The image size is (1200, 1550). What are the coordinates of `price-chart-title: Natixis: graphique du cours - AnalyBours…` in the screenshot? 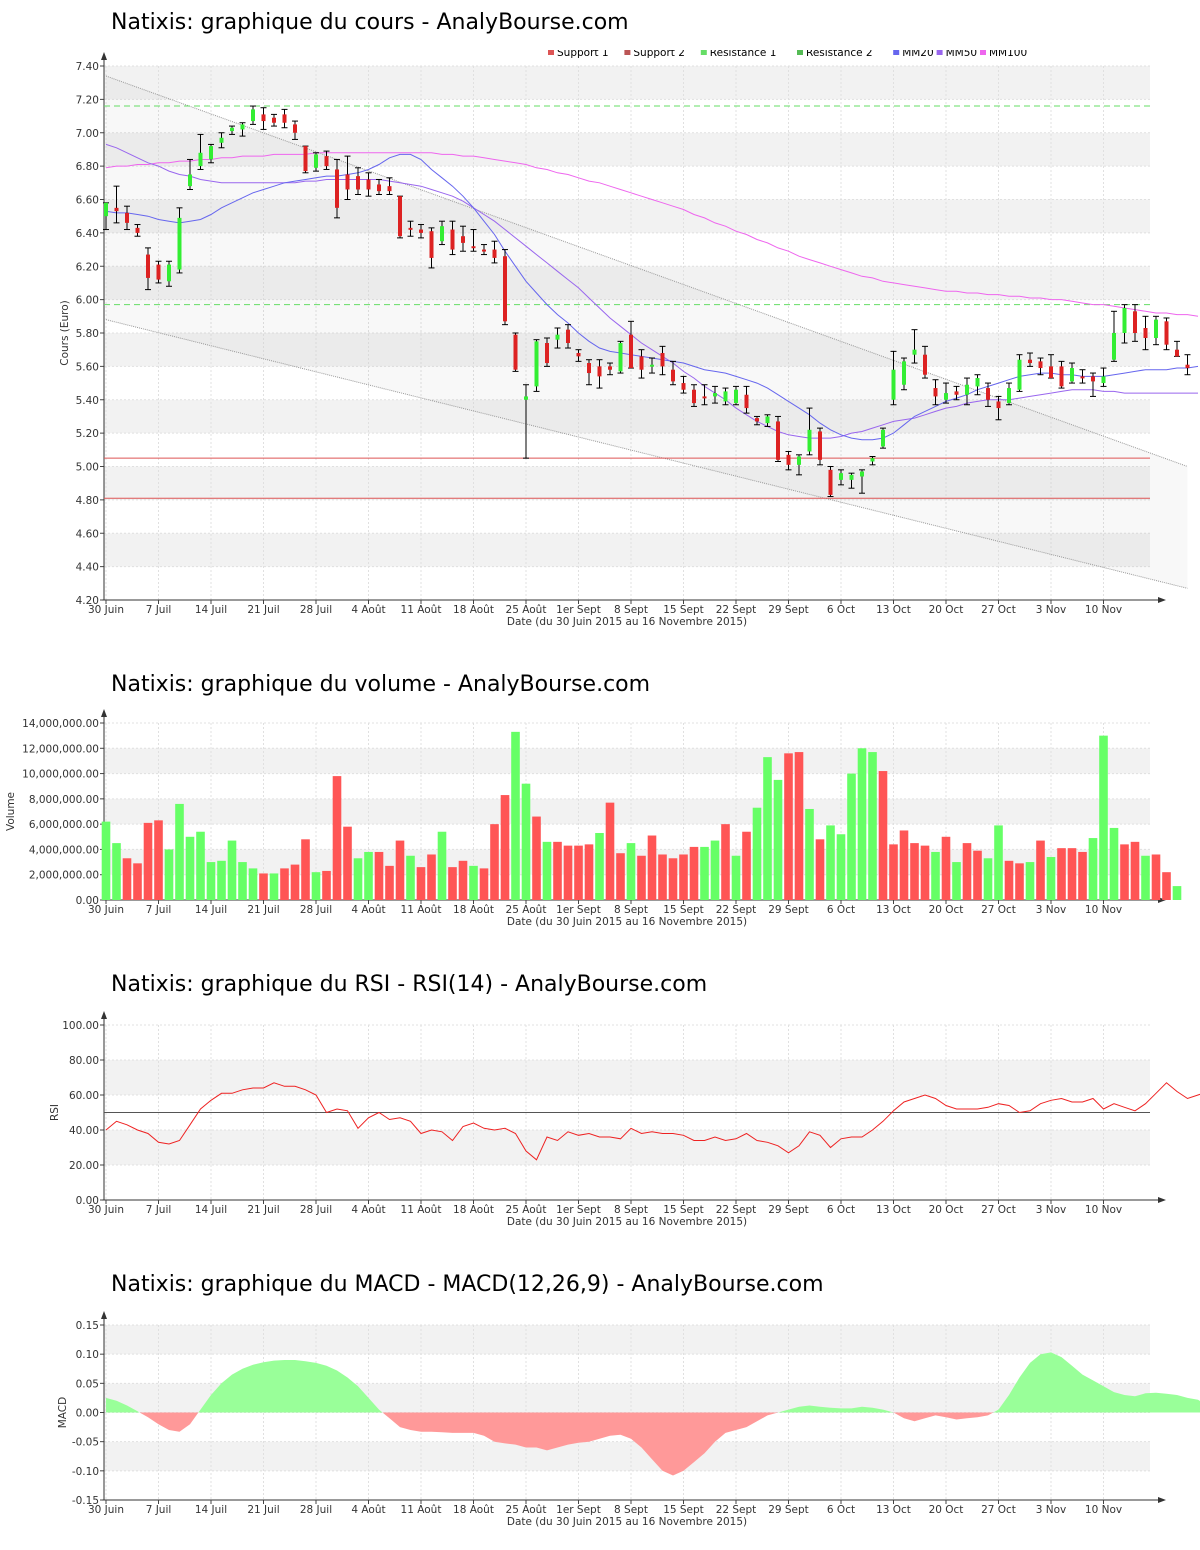 It's located at (370, 22).